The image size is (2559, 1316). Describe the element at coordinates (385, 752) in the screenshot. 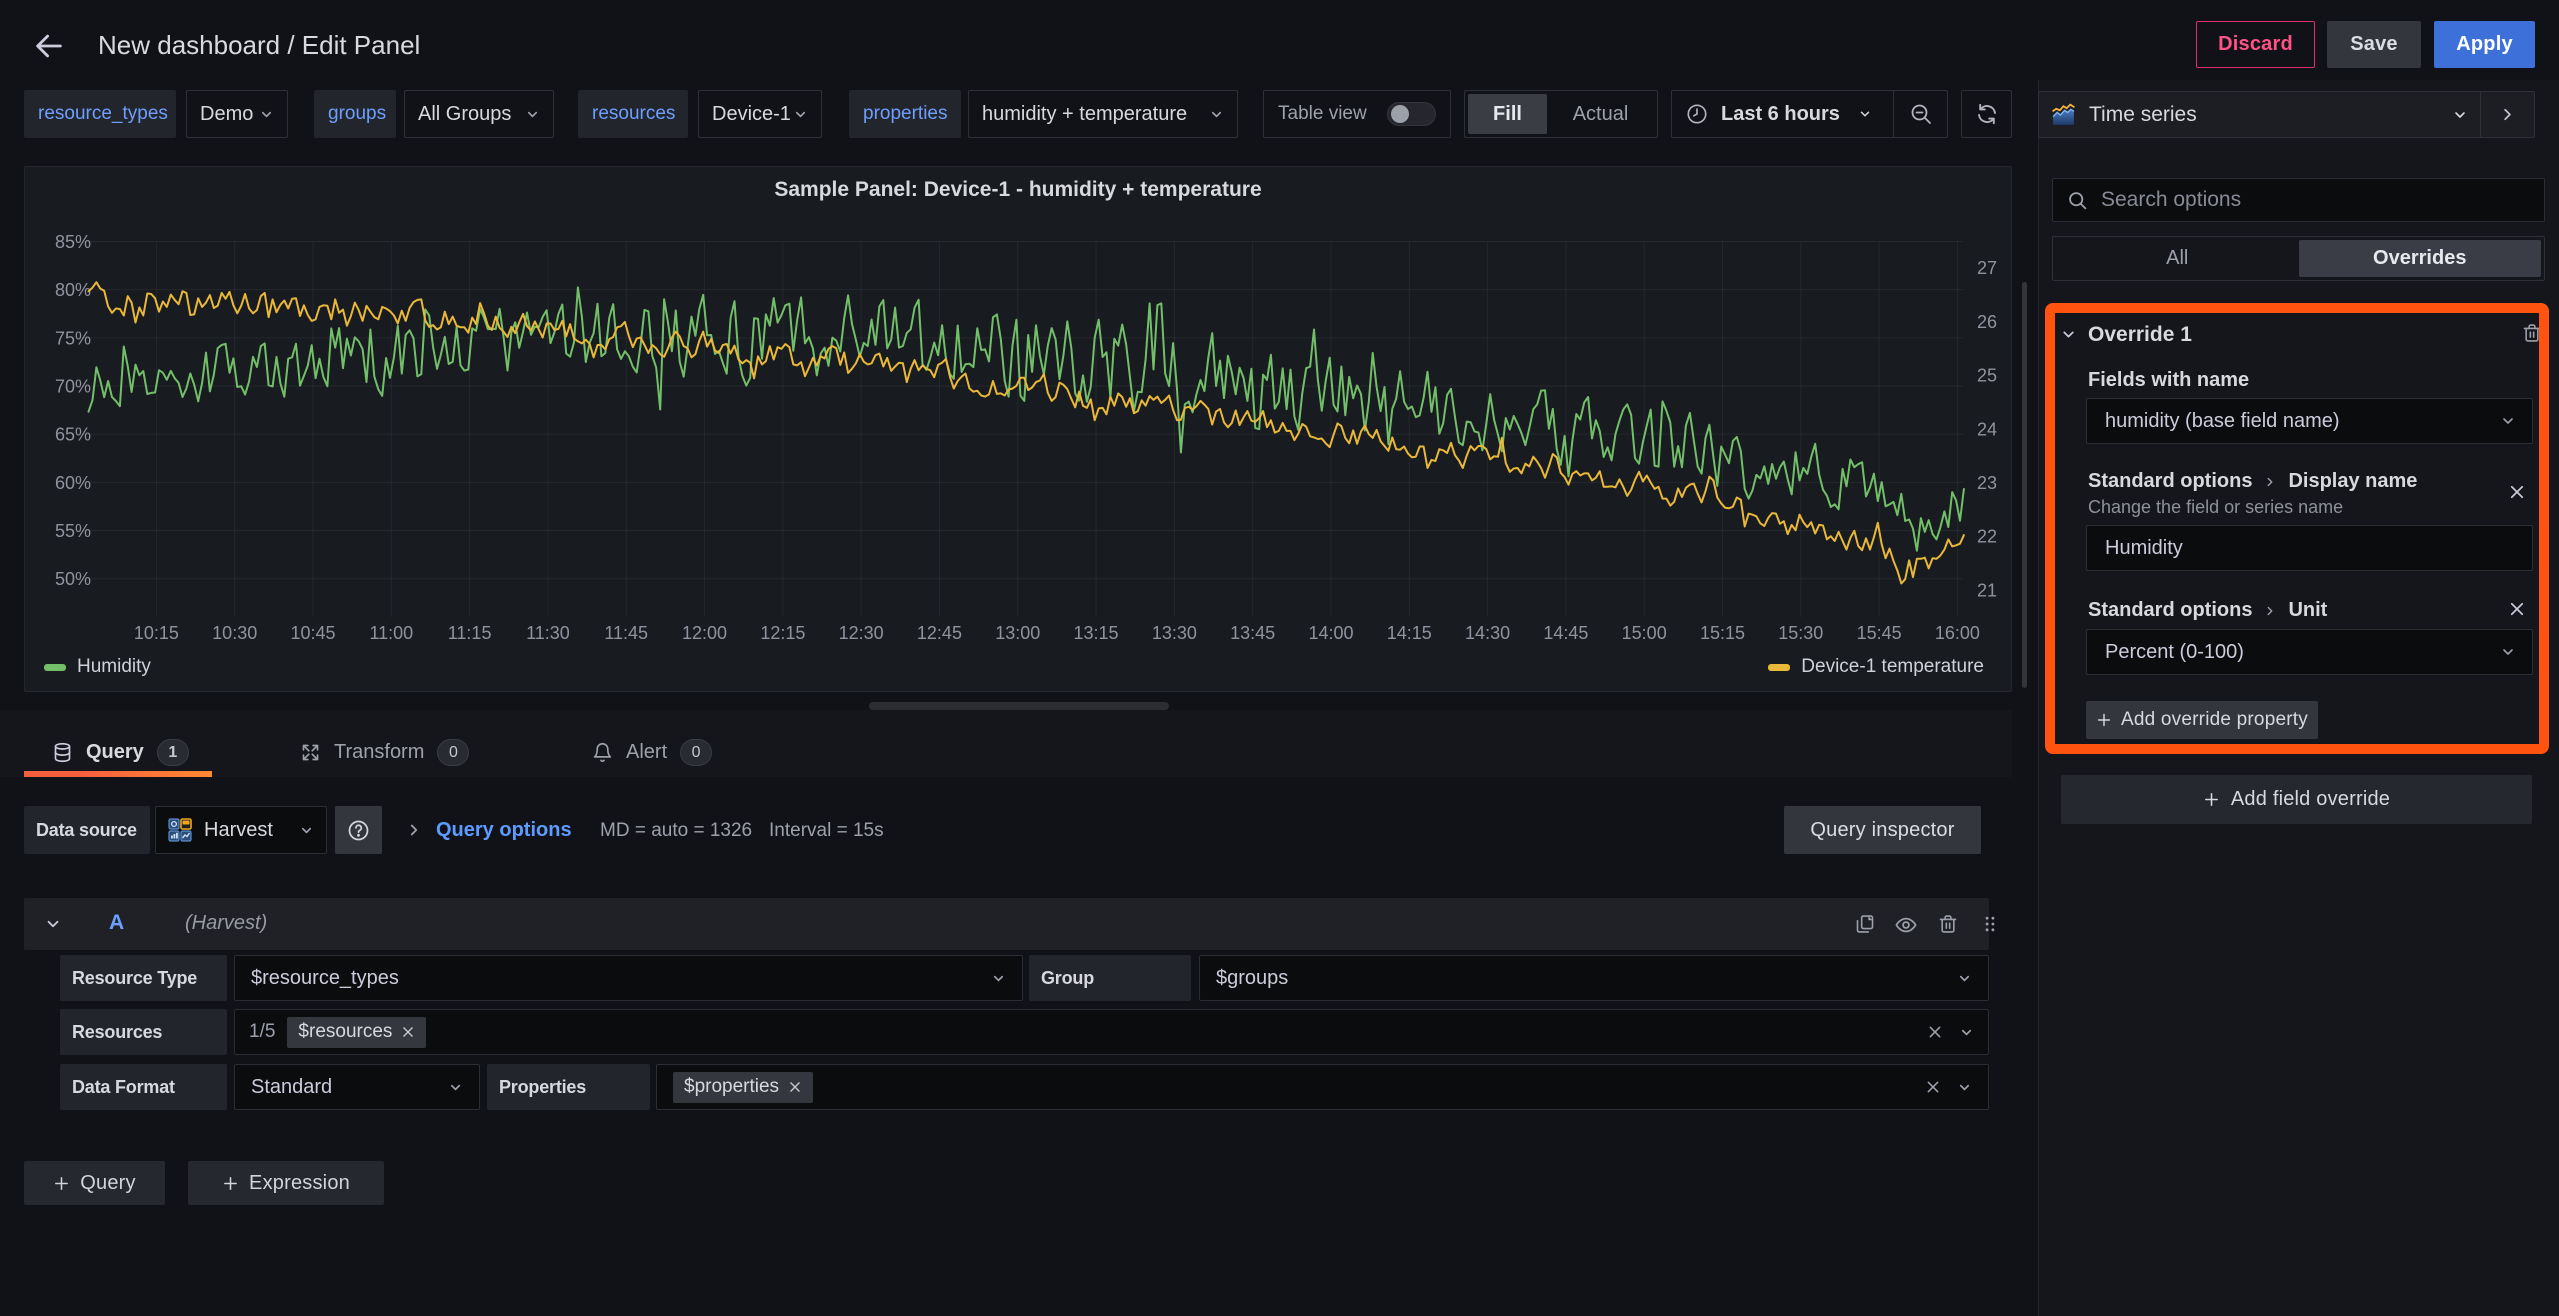

I see `tab-transform: Transform 0` at that location.